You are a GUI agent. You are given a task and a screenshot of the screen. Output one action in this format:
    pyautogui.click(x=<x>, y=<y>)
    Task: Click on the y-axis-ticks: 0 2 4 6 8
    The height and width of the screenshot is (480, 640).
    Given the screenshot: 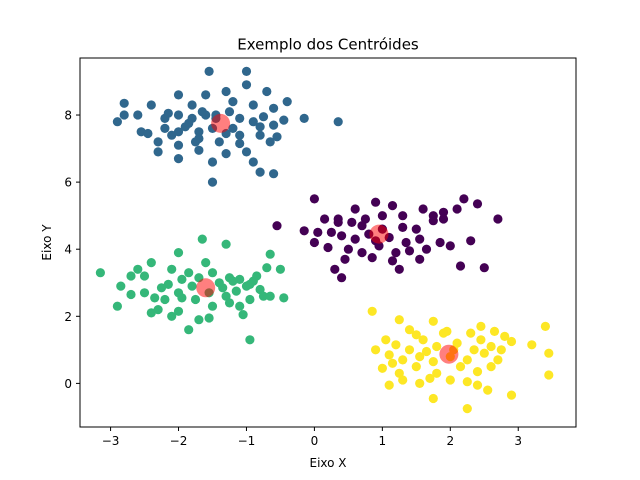 What is the action you would take?
    pyautogui.click(x=72, y=250)
    